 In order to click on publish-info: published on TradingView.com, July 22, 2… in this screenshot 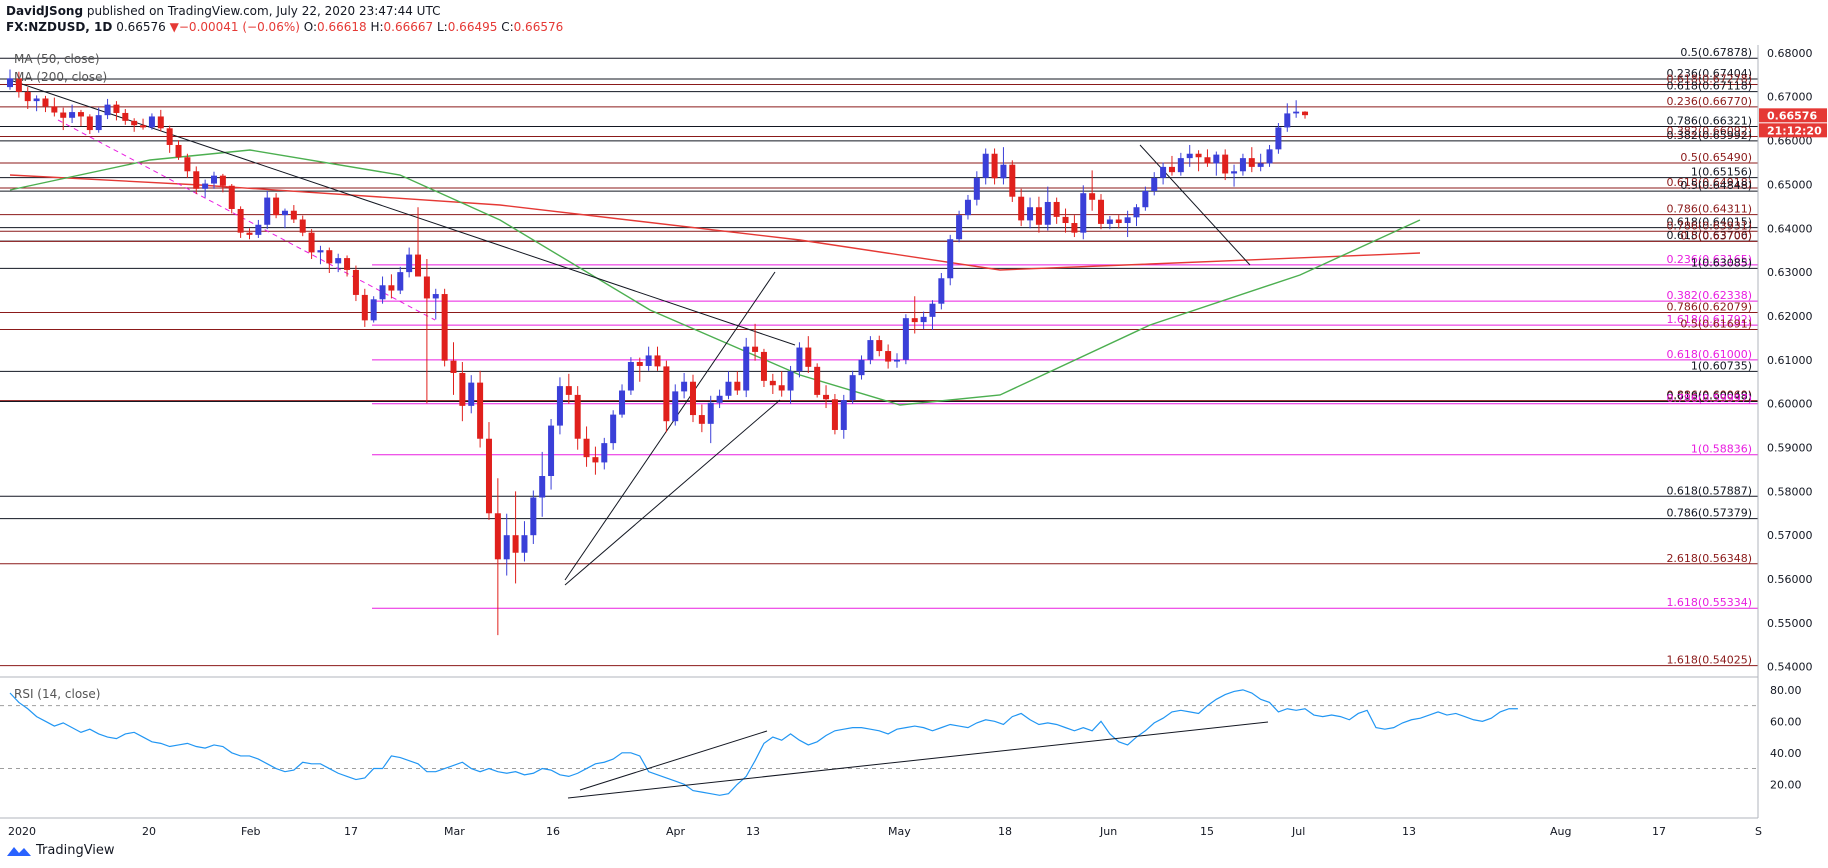, I will do `click(263, 11)`.